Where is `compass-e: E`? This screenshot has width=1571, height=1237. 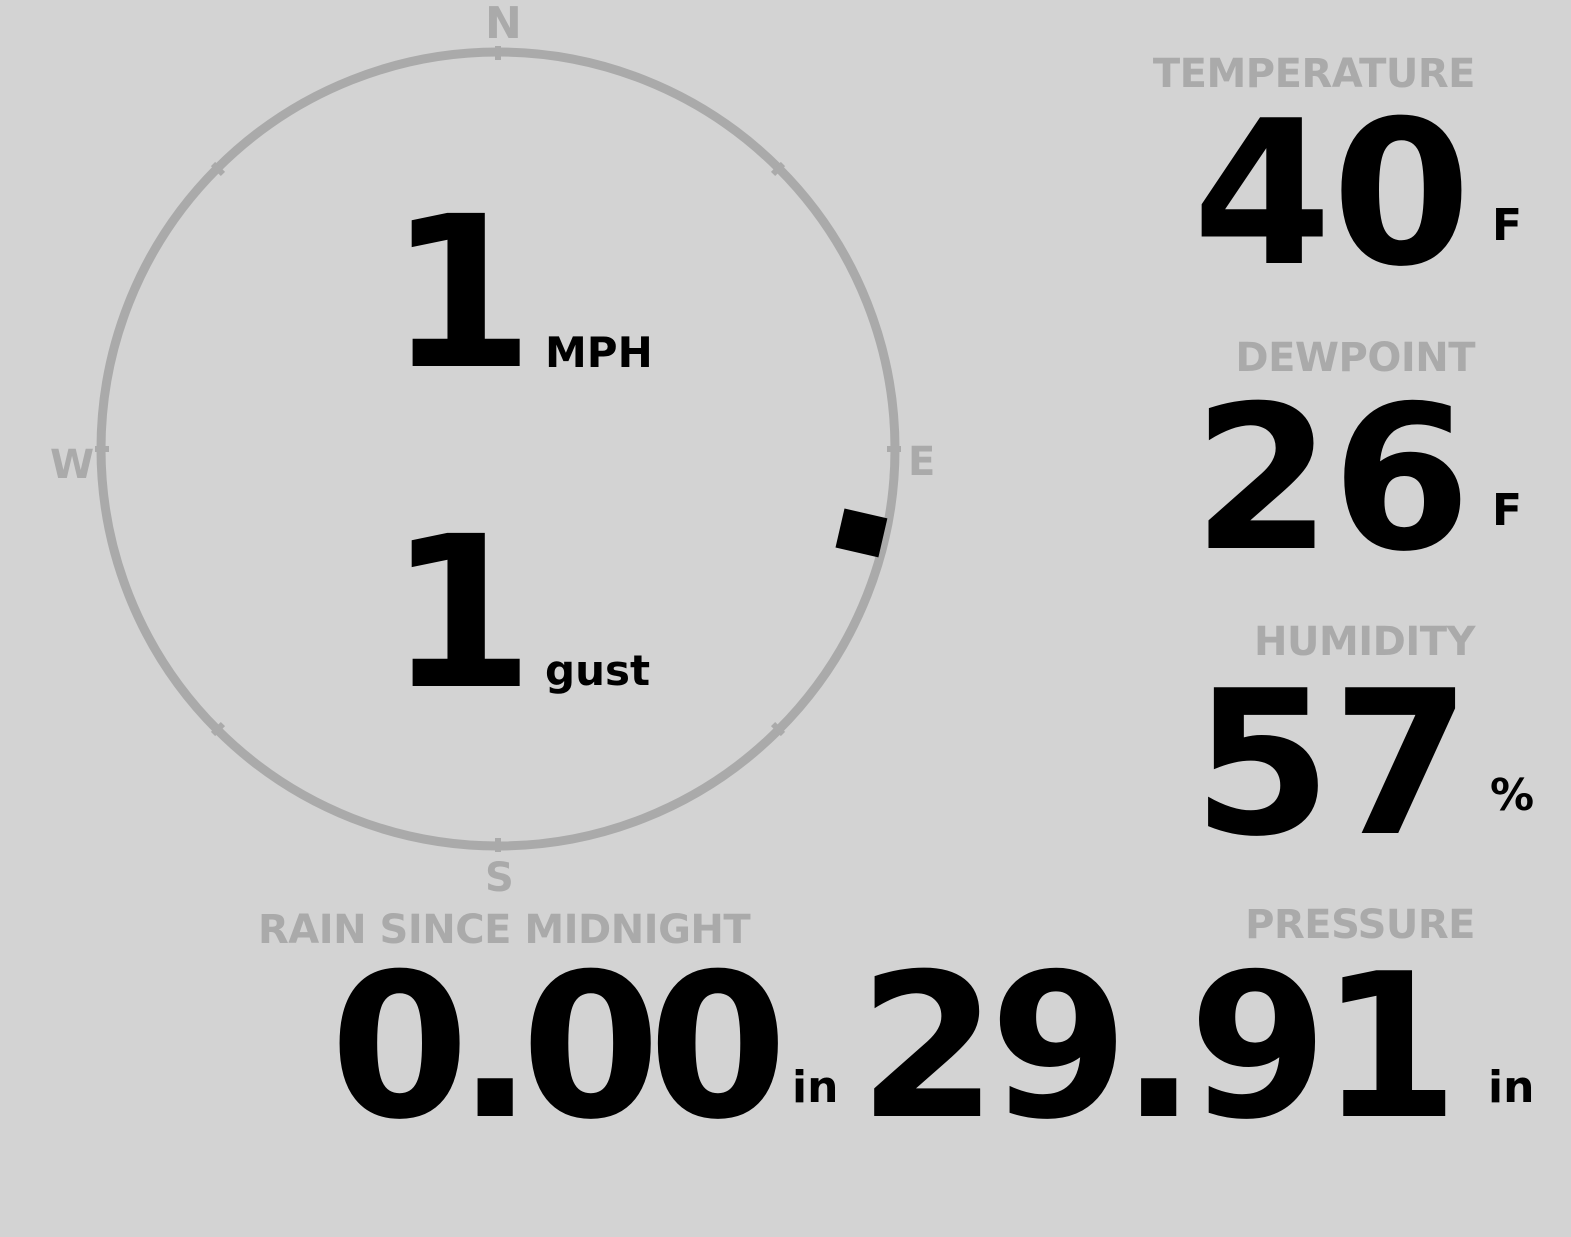
compass-e: E is located at coordinates (922, 462).